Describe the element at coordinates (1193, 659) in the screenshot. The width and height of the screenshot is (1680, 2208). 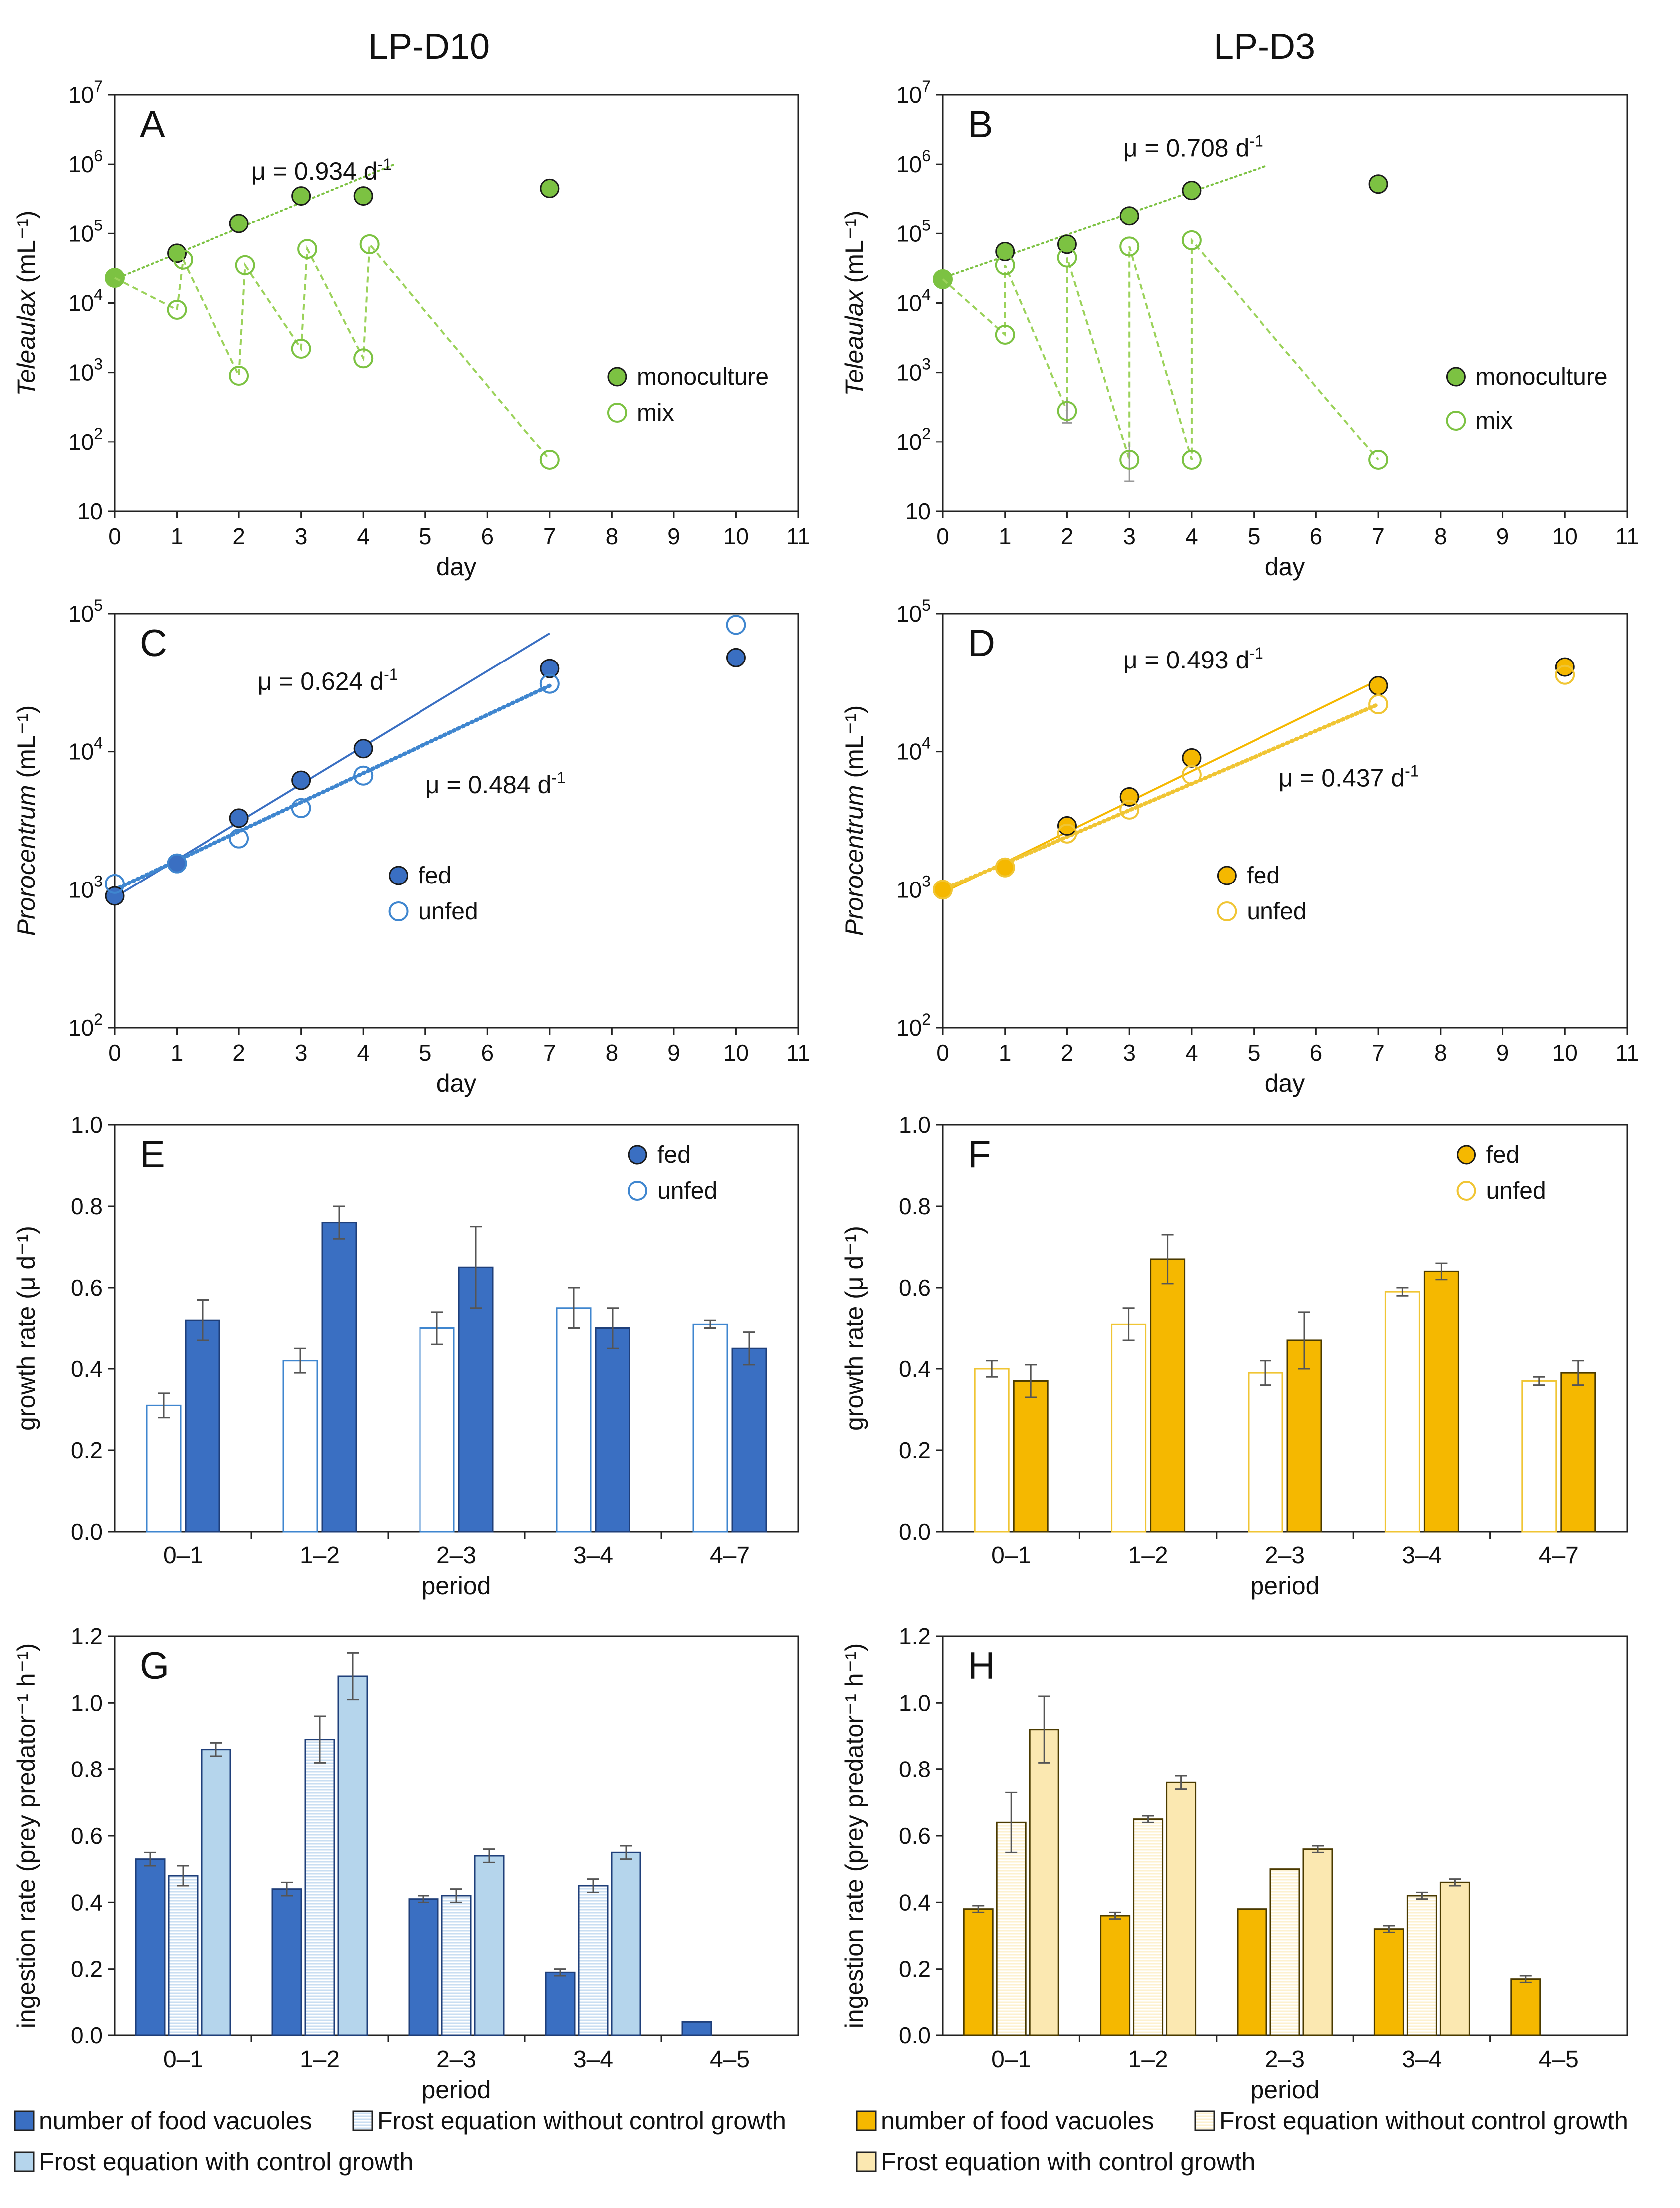
I see `rate-annotation: μ = 0.493 d-1` at that location.